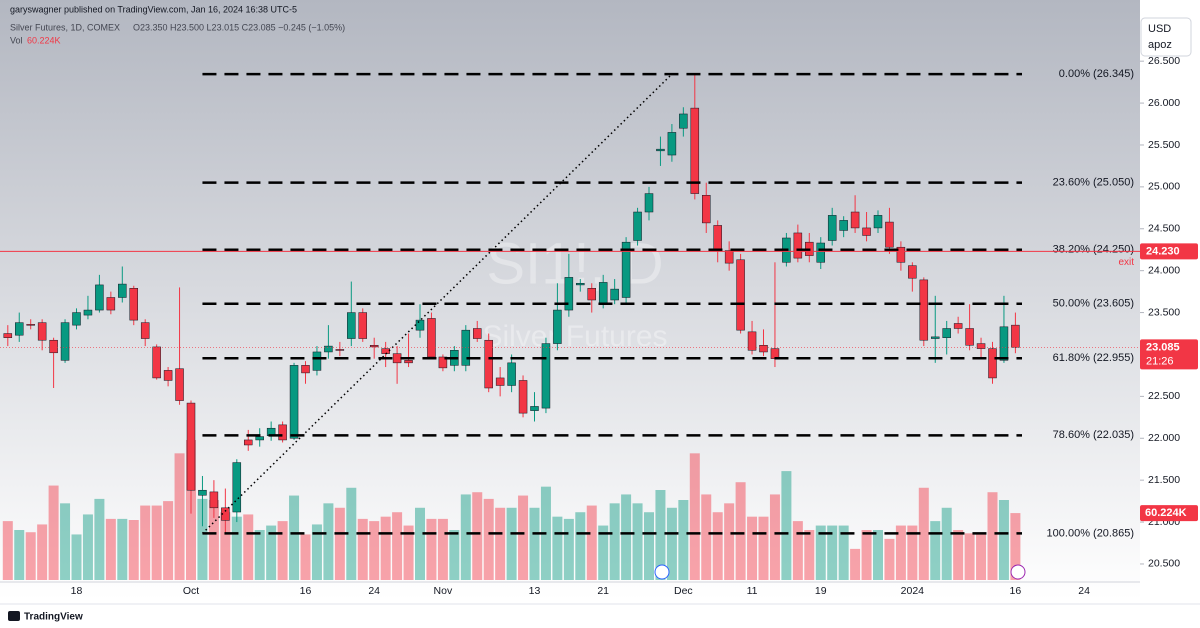  What do you see at coordinates (1166, 513) in the screenshot?
I see `volume-tag-label: 60.224K` at bounding box center [1166, 513].